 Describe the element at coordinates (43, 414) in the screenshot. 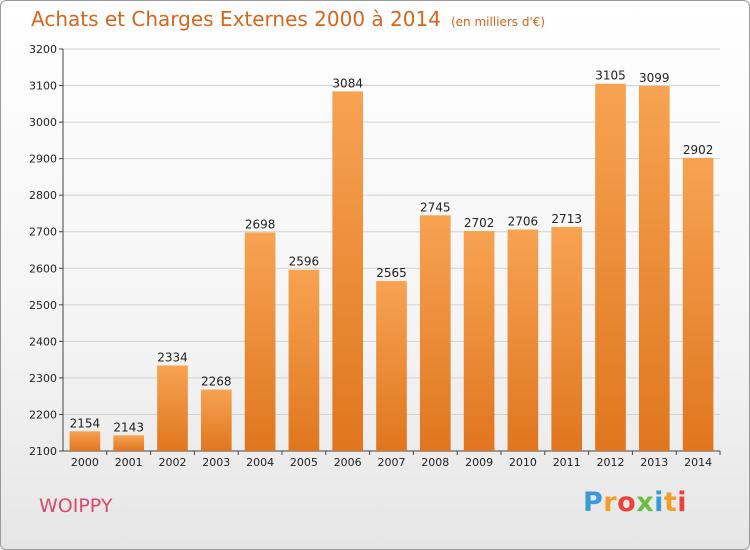

I see `y-tick-label: 2200` at that location.